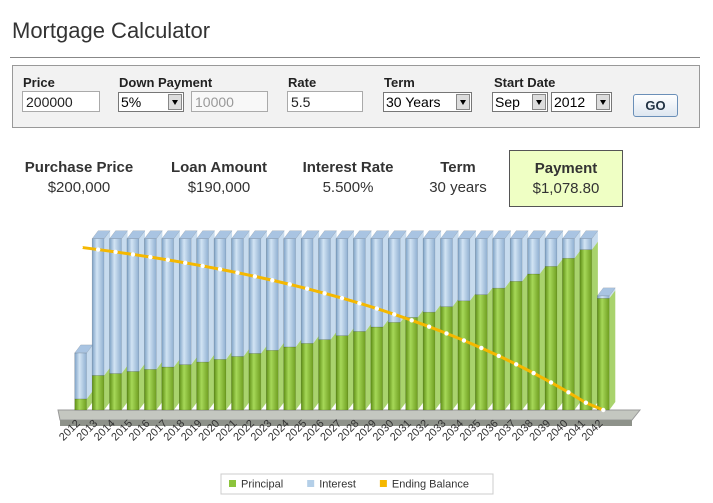 Image resolution: width=713 pixels, height=503 pixels. What do you see at coordinates (348, 167) in the screenshot?
I see `summary-label: Interest Rate` at bounding box center [348, 167].